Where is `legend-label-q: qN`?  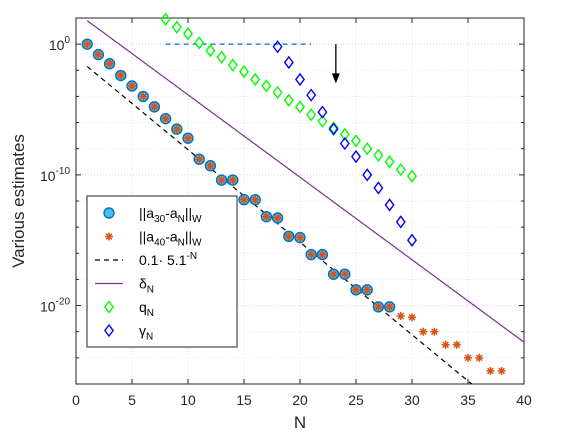 legend-label-q: qN is located at coordinates (146, 309).